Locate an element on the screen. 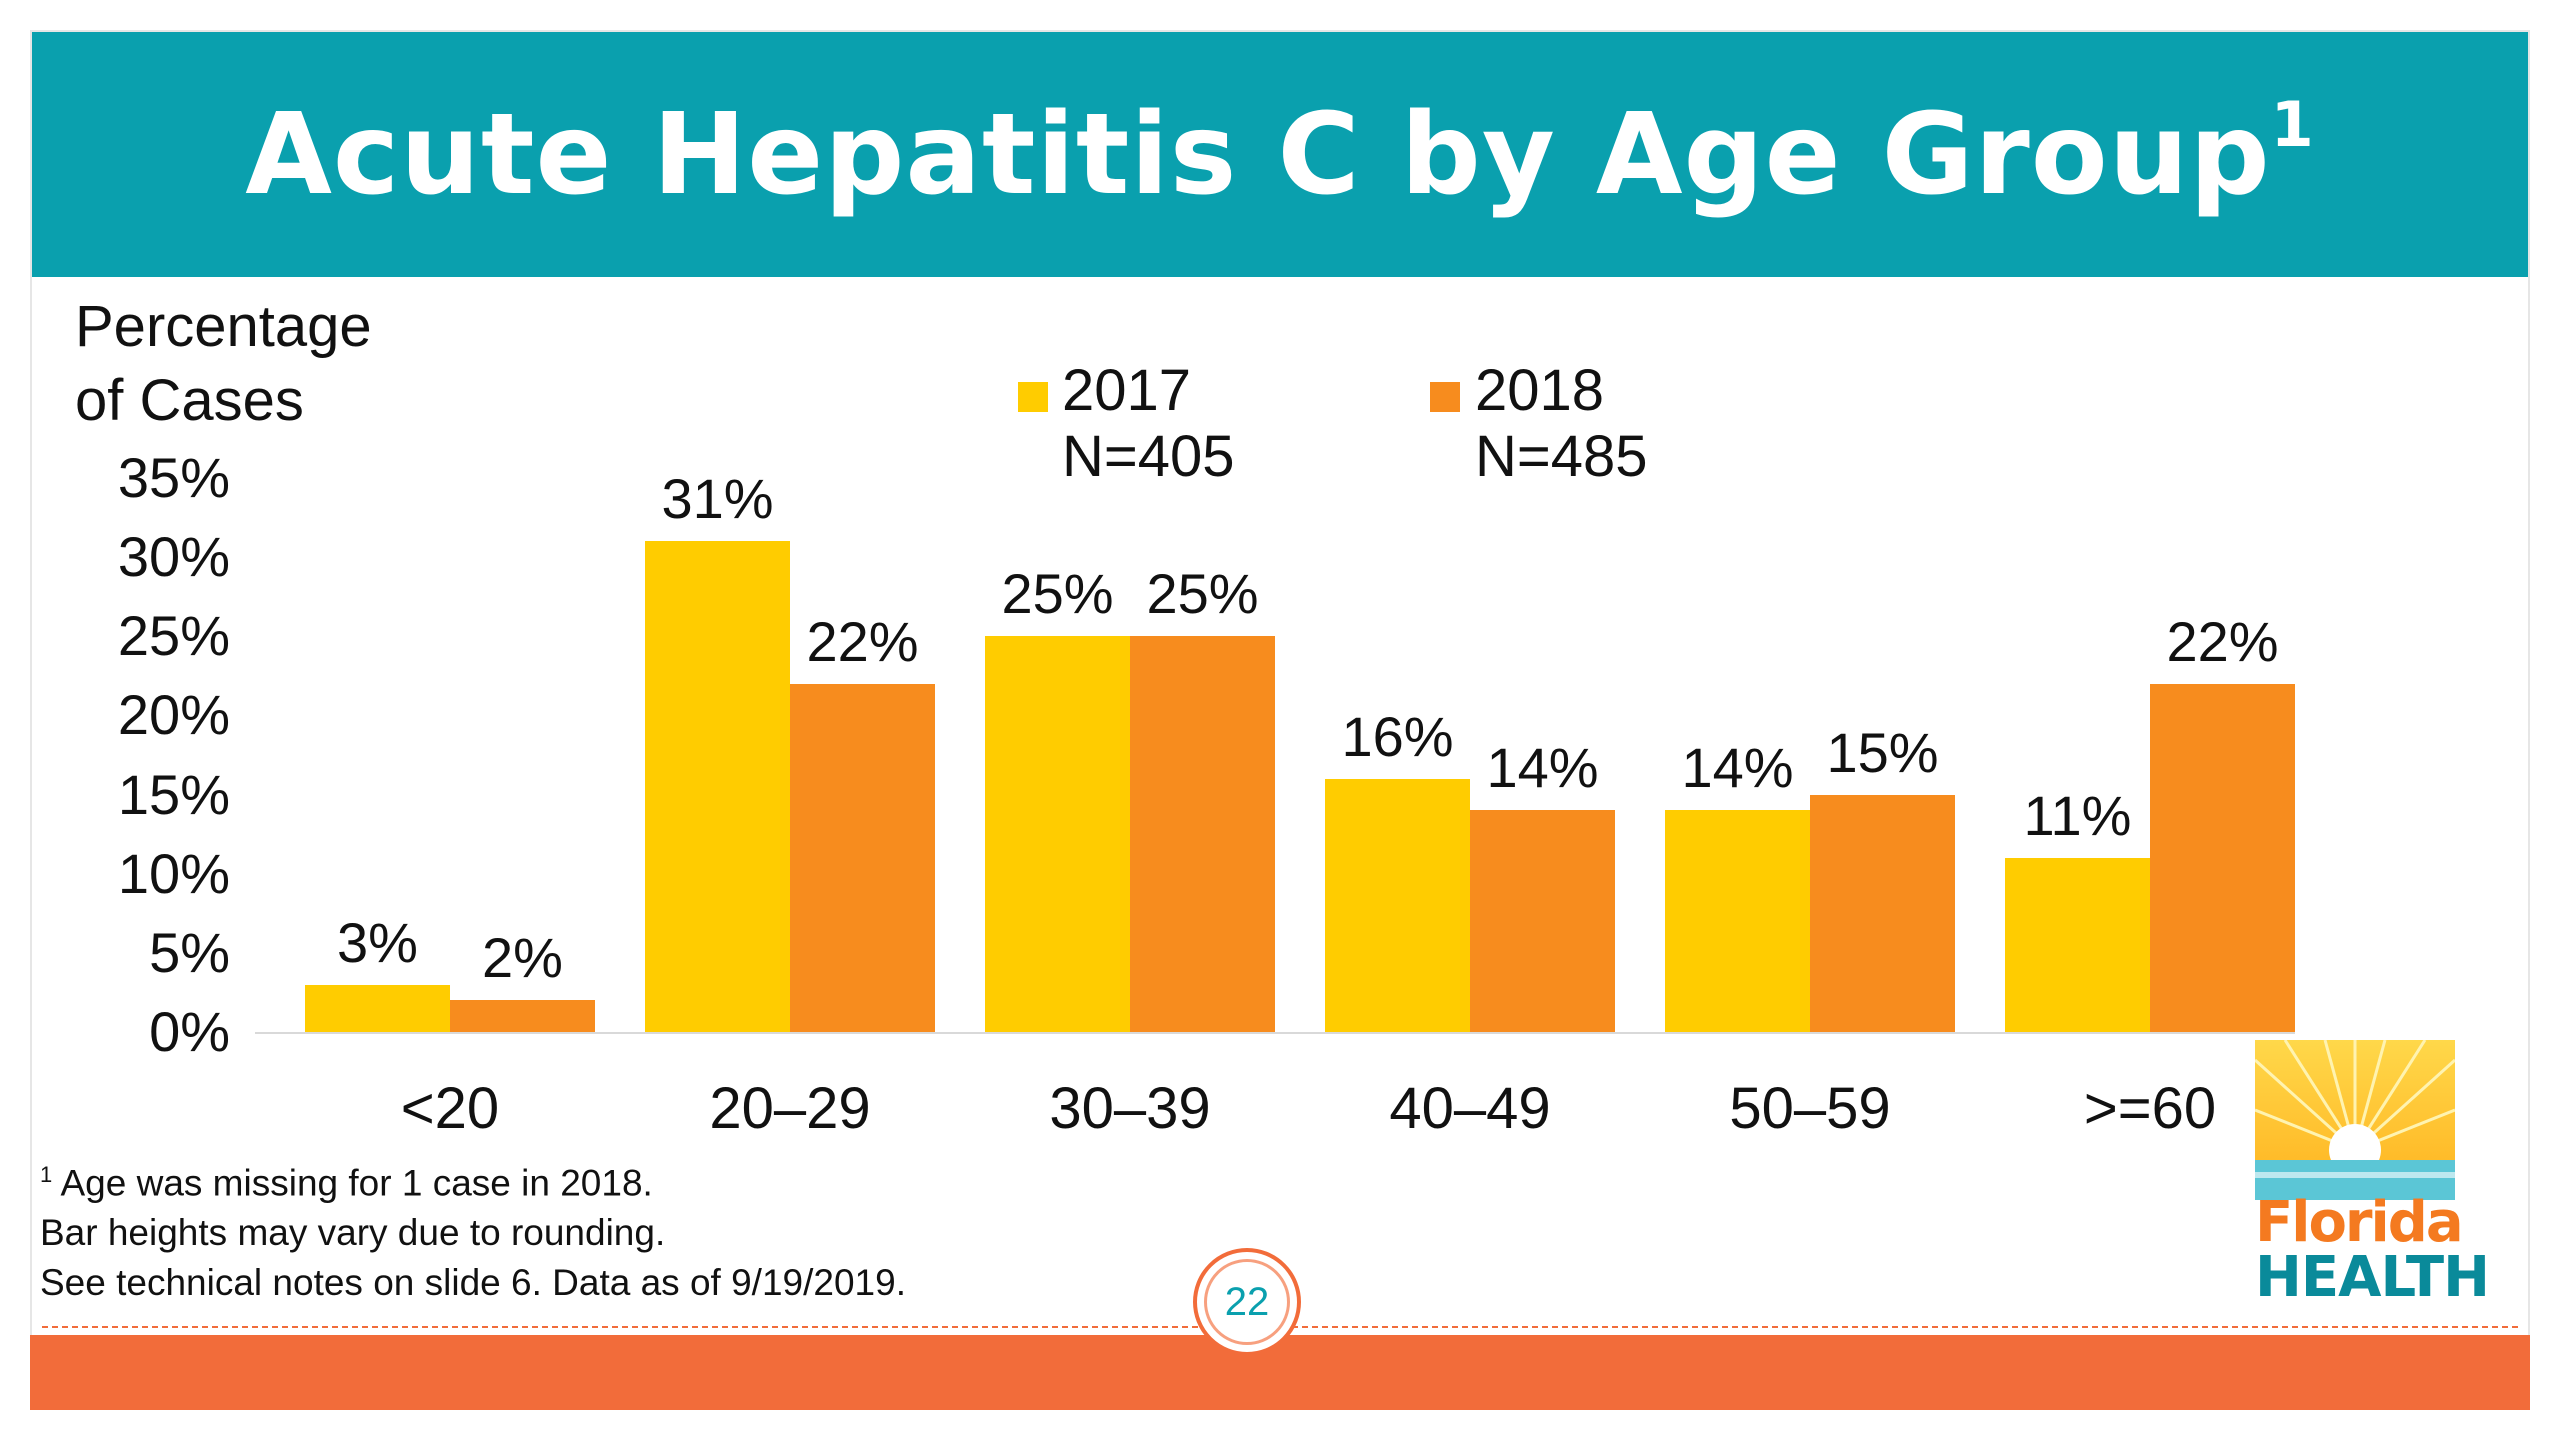  legend-swatch-2017 is located at coordinates (1033, 397).